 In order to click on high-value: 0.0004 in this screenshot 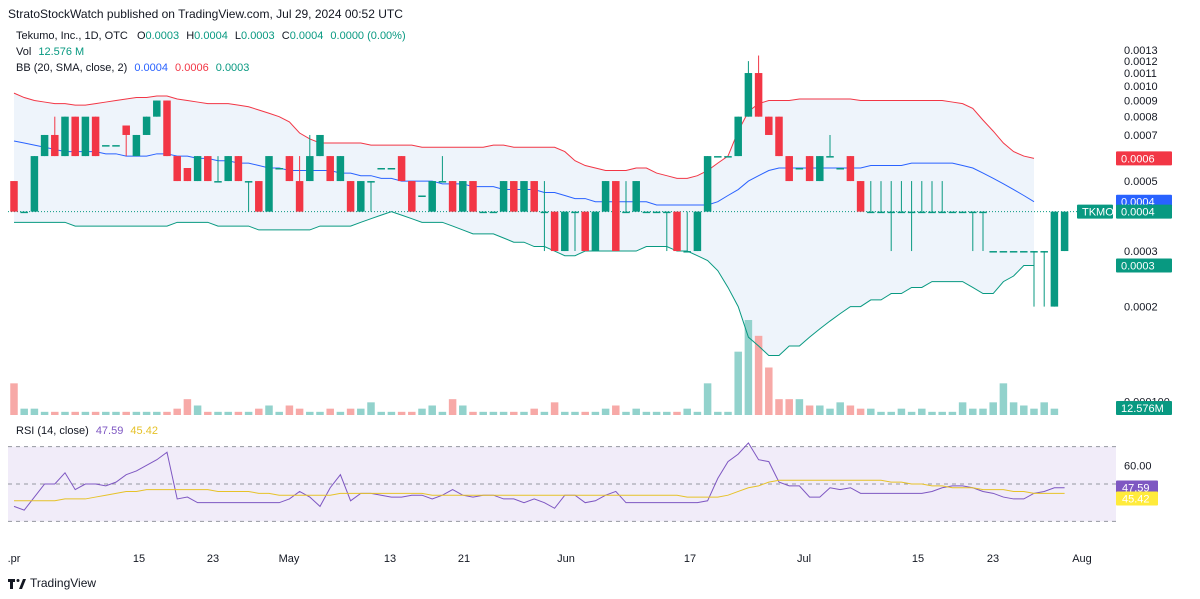, I will do `click(211, 36)`.